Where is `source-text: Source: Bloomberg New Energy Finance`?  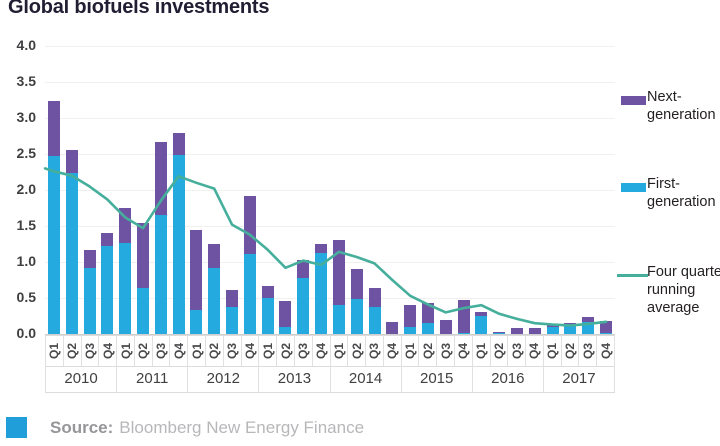 source-text: Source: Bloomberg New Energy Finance is located at coordinates (207, 428).